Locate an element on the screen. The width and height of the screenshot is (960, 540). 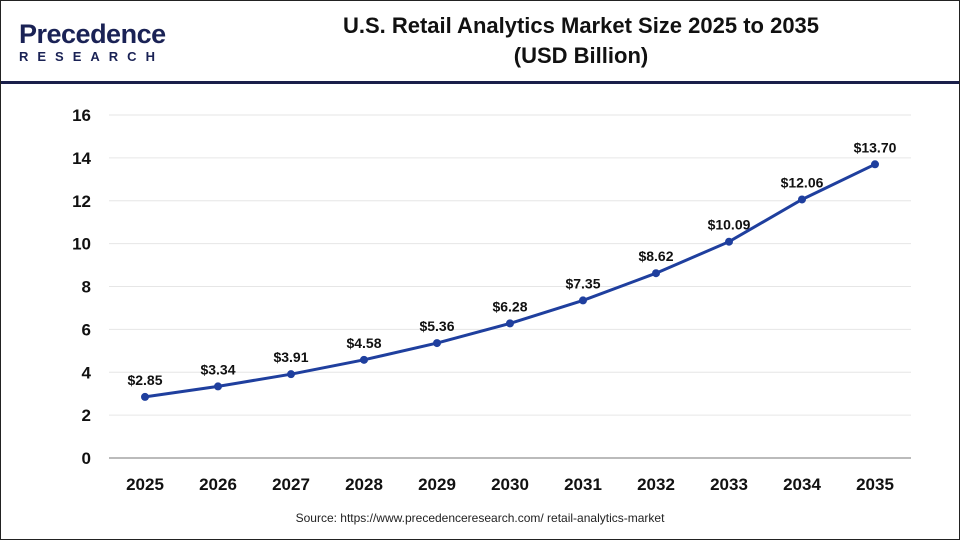
y-tick-label: 14 is located at coordinates (81, 158).